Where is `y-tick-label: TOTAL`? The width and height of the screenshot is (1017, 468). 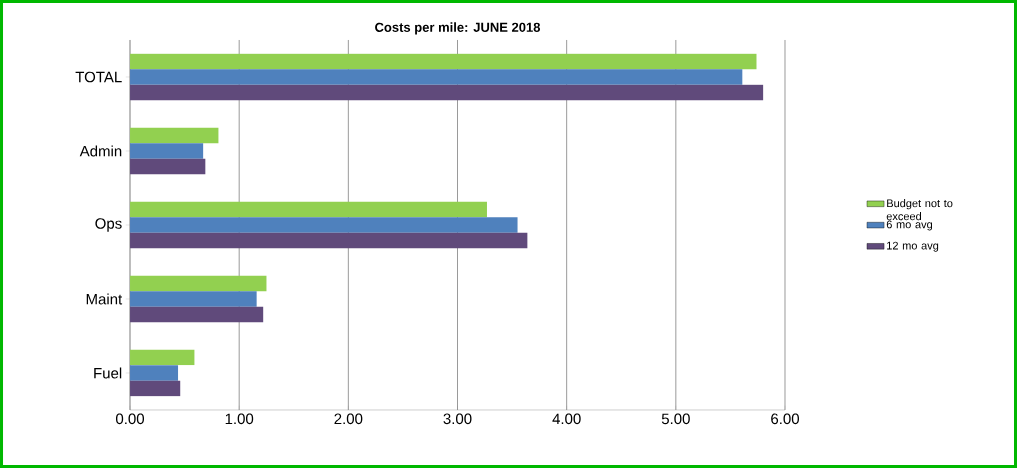
y-tick-label: TOTAL is located at coordinates (98, 77).